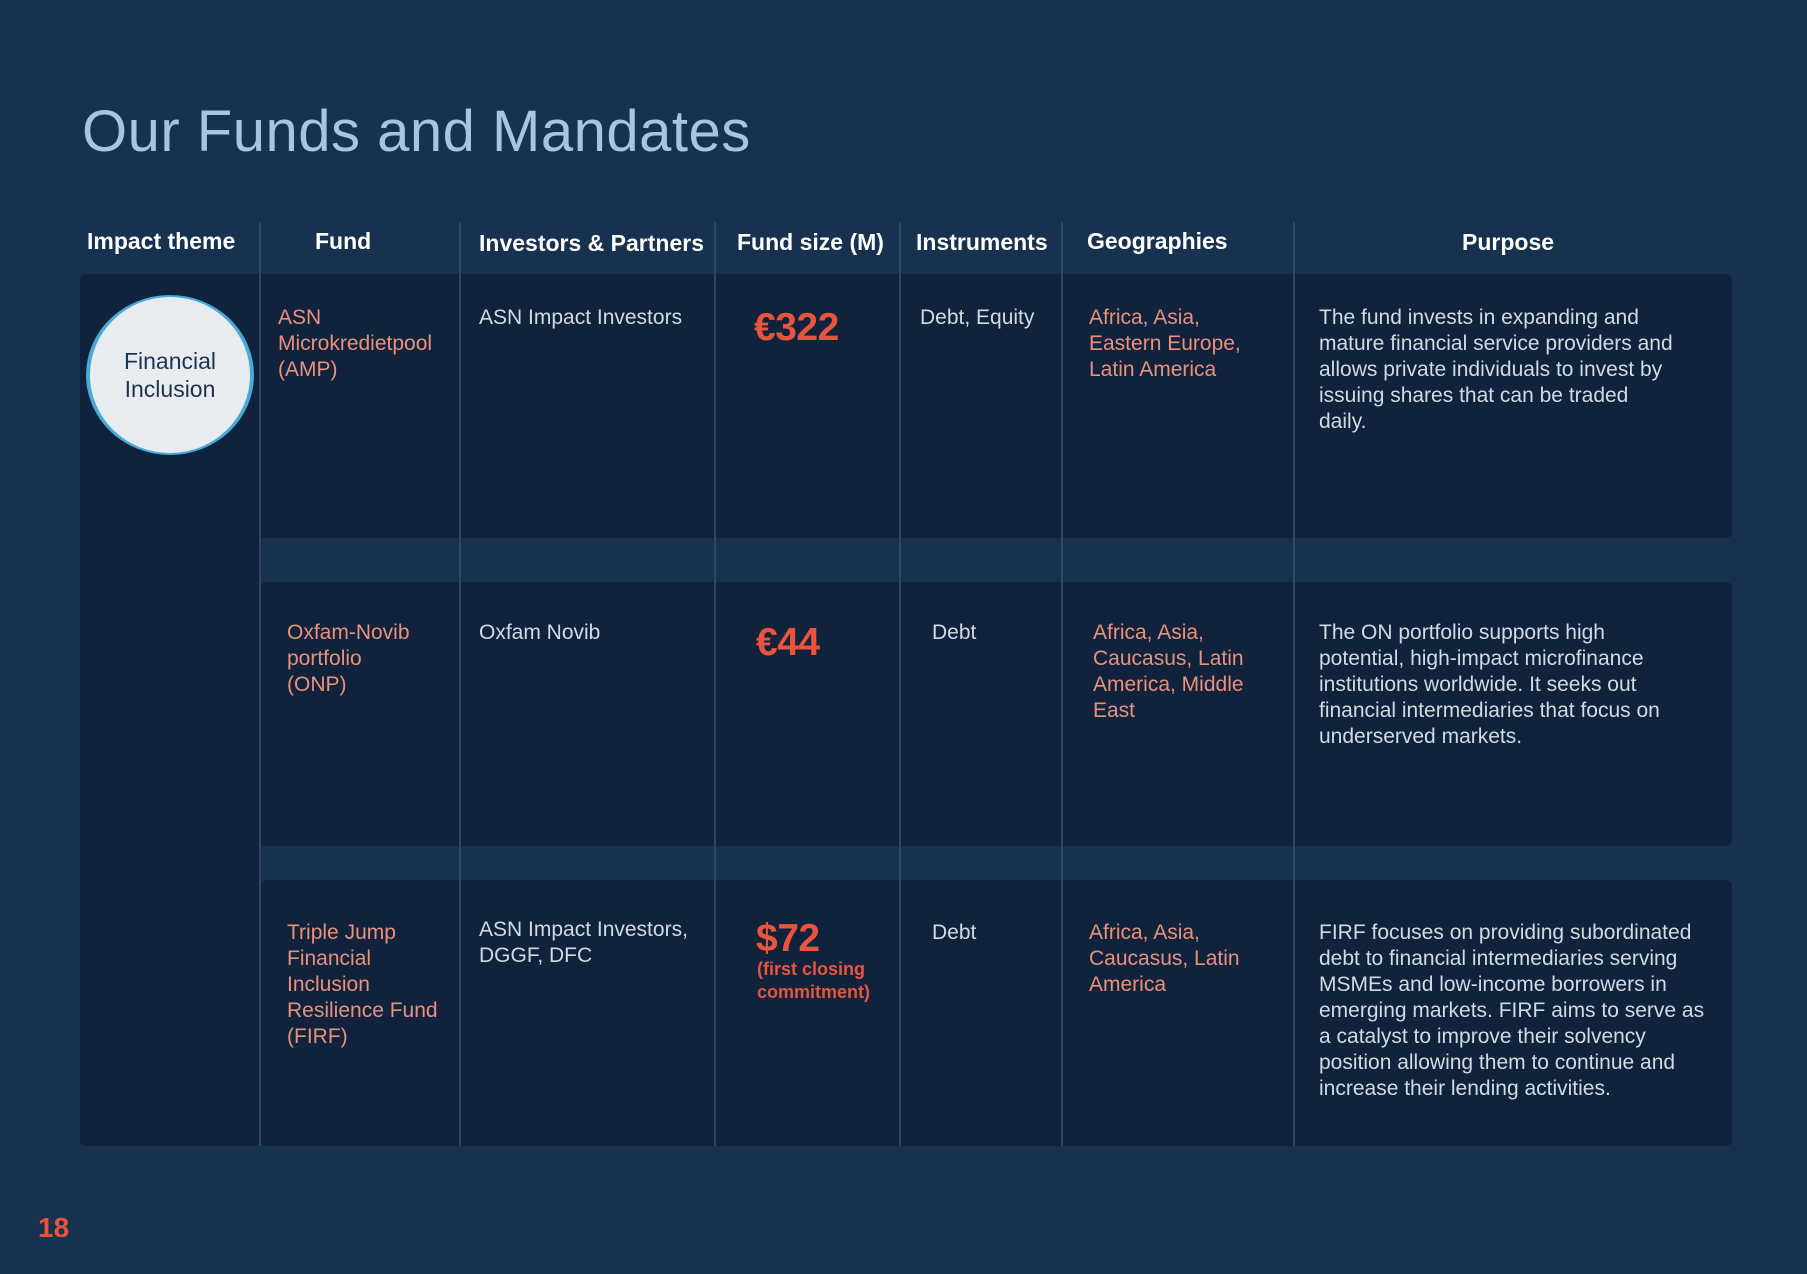 The height and width of the screenshot is (1274, 1807). Describe the element at coordinates (796, 327) in the screenshot. I see `fund-size-value: €322` at that location.